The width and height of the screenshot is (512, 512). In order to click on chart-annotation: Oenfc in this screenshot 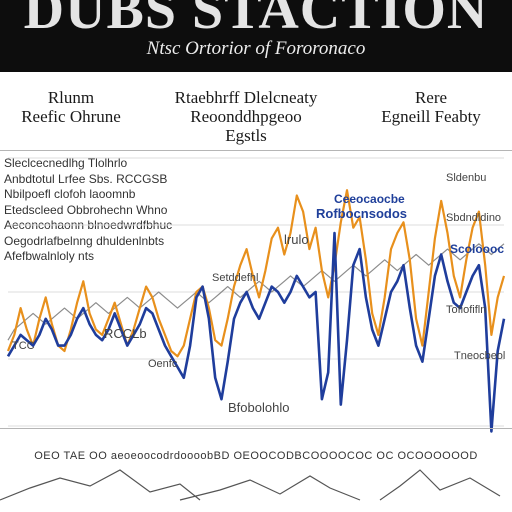, I will do `click(163, 364)`.